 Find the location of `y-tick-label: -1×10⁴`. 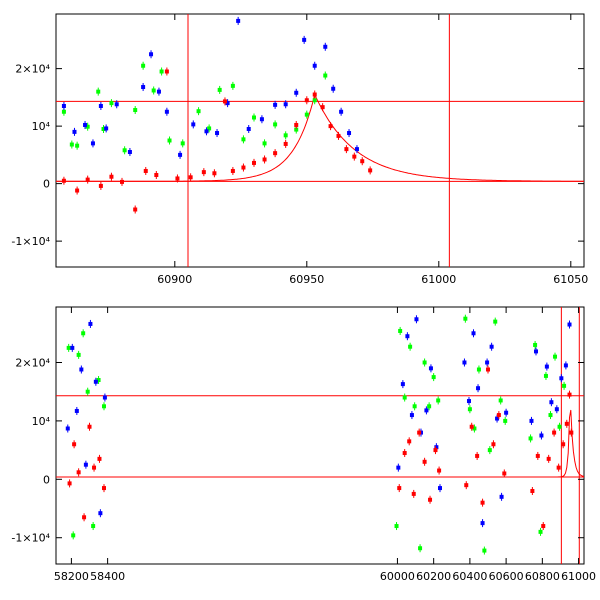

y-tick-label: -1×10⁴ is located at coordinates (30, 538).